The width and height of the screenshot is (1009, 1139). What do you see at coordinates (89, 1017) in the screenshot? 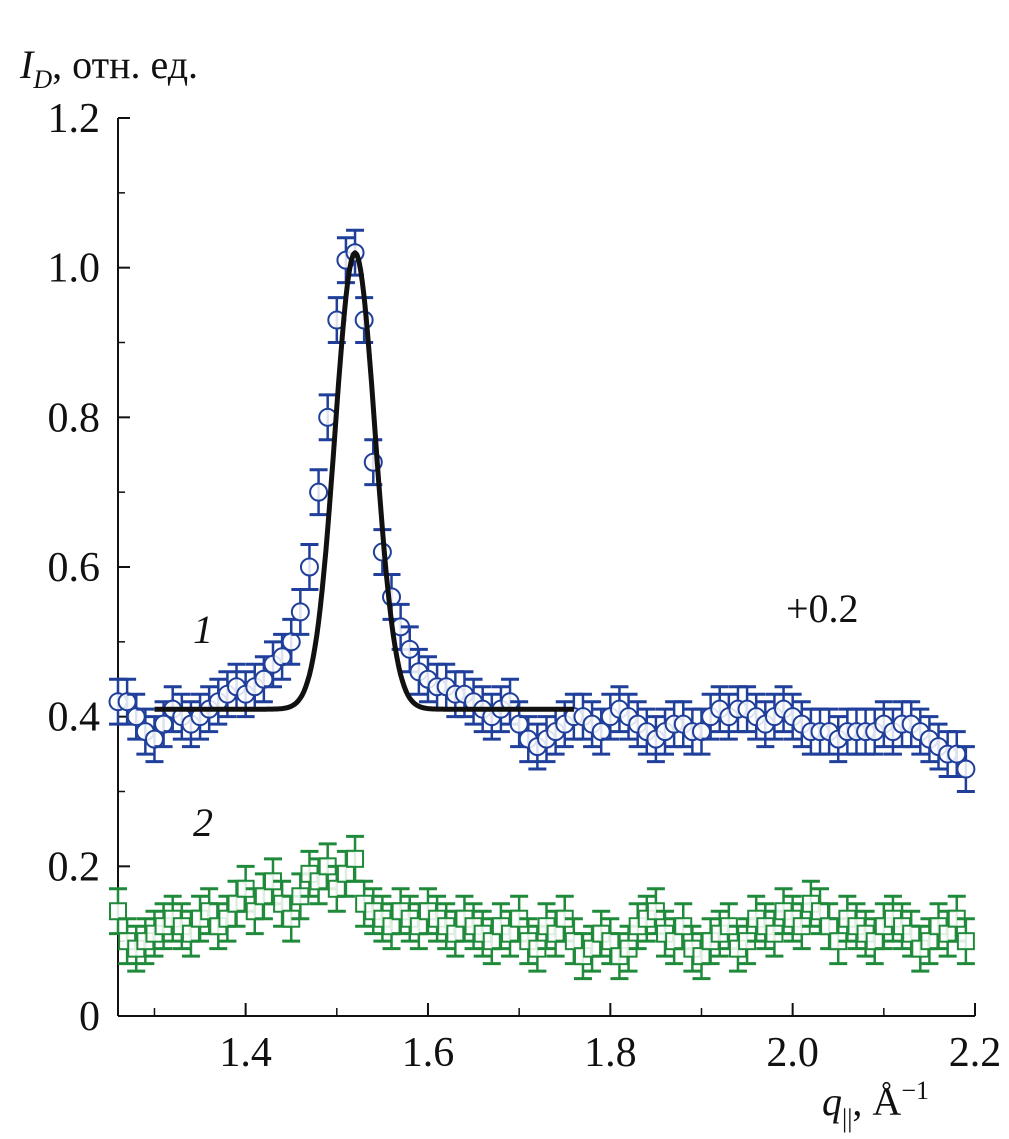
I see `y-tick-label: 0` at bounding box center [89, 1017].